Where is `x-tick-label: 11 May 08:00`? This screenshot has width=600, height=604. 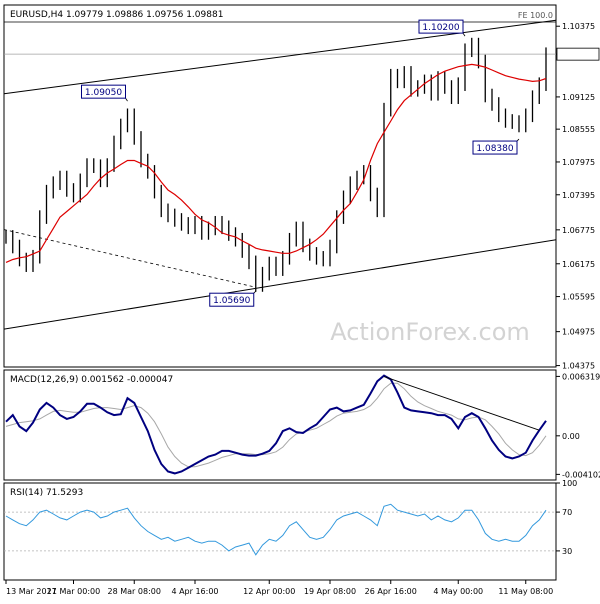 x-tick-label: 11 May 08:00 is located at coordinates (525, 591).